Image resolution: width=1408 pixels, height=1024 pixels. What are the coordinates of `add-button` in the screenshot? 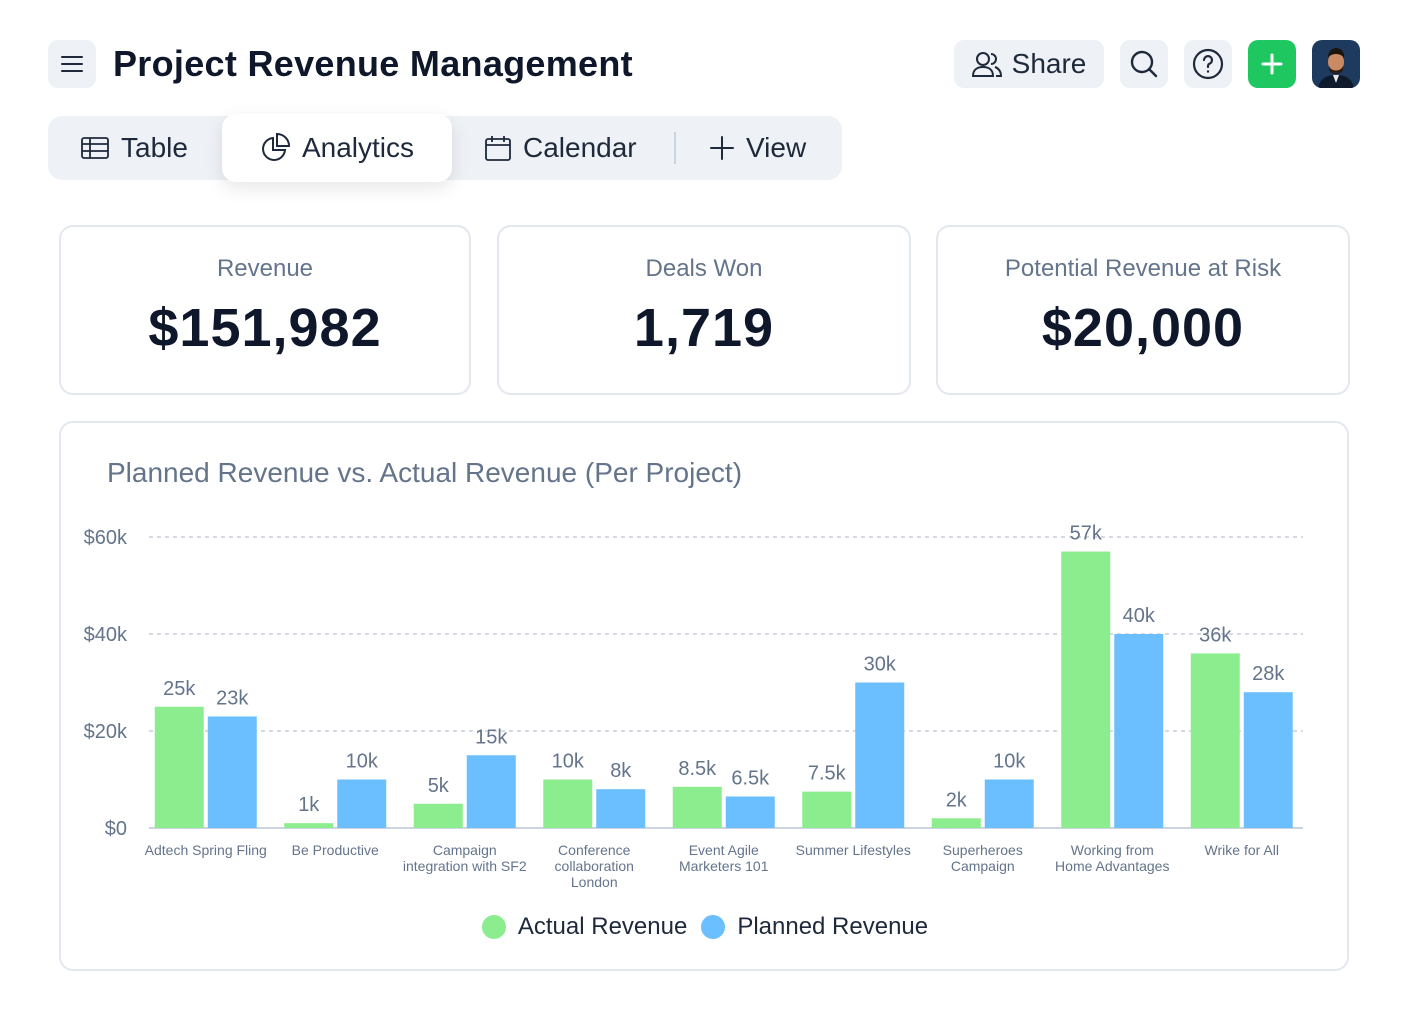 It's located at (1272, 64).